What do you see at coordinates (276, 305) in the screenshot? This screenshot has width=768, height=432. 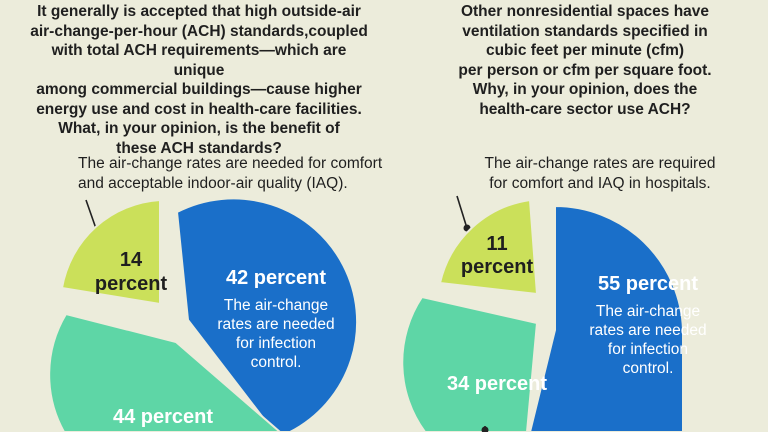 I see `left-desc-infection-1: The air-change` at bounding box center [276, 305].